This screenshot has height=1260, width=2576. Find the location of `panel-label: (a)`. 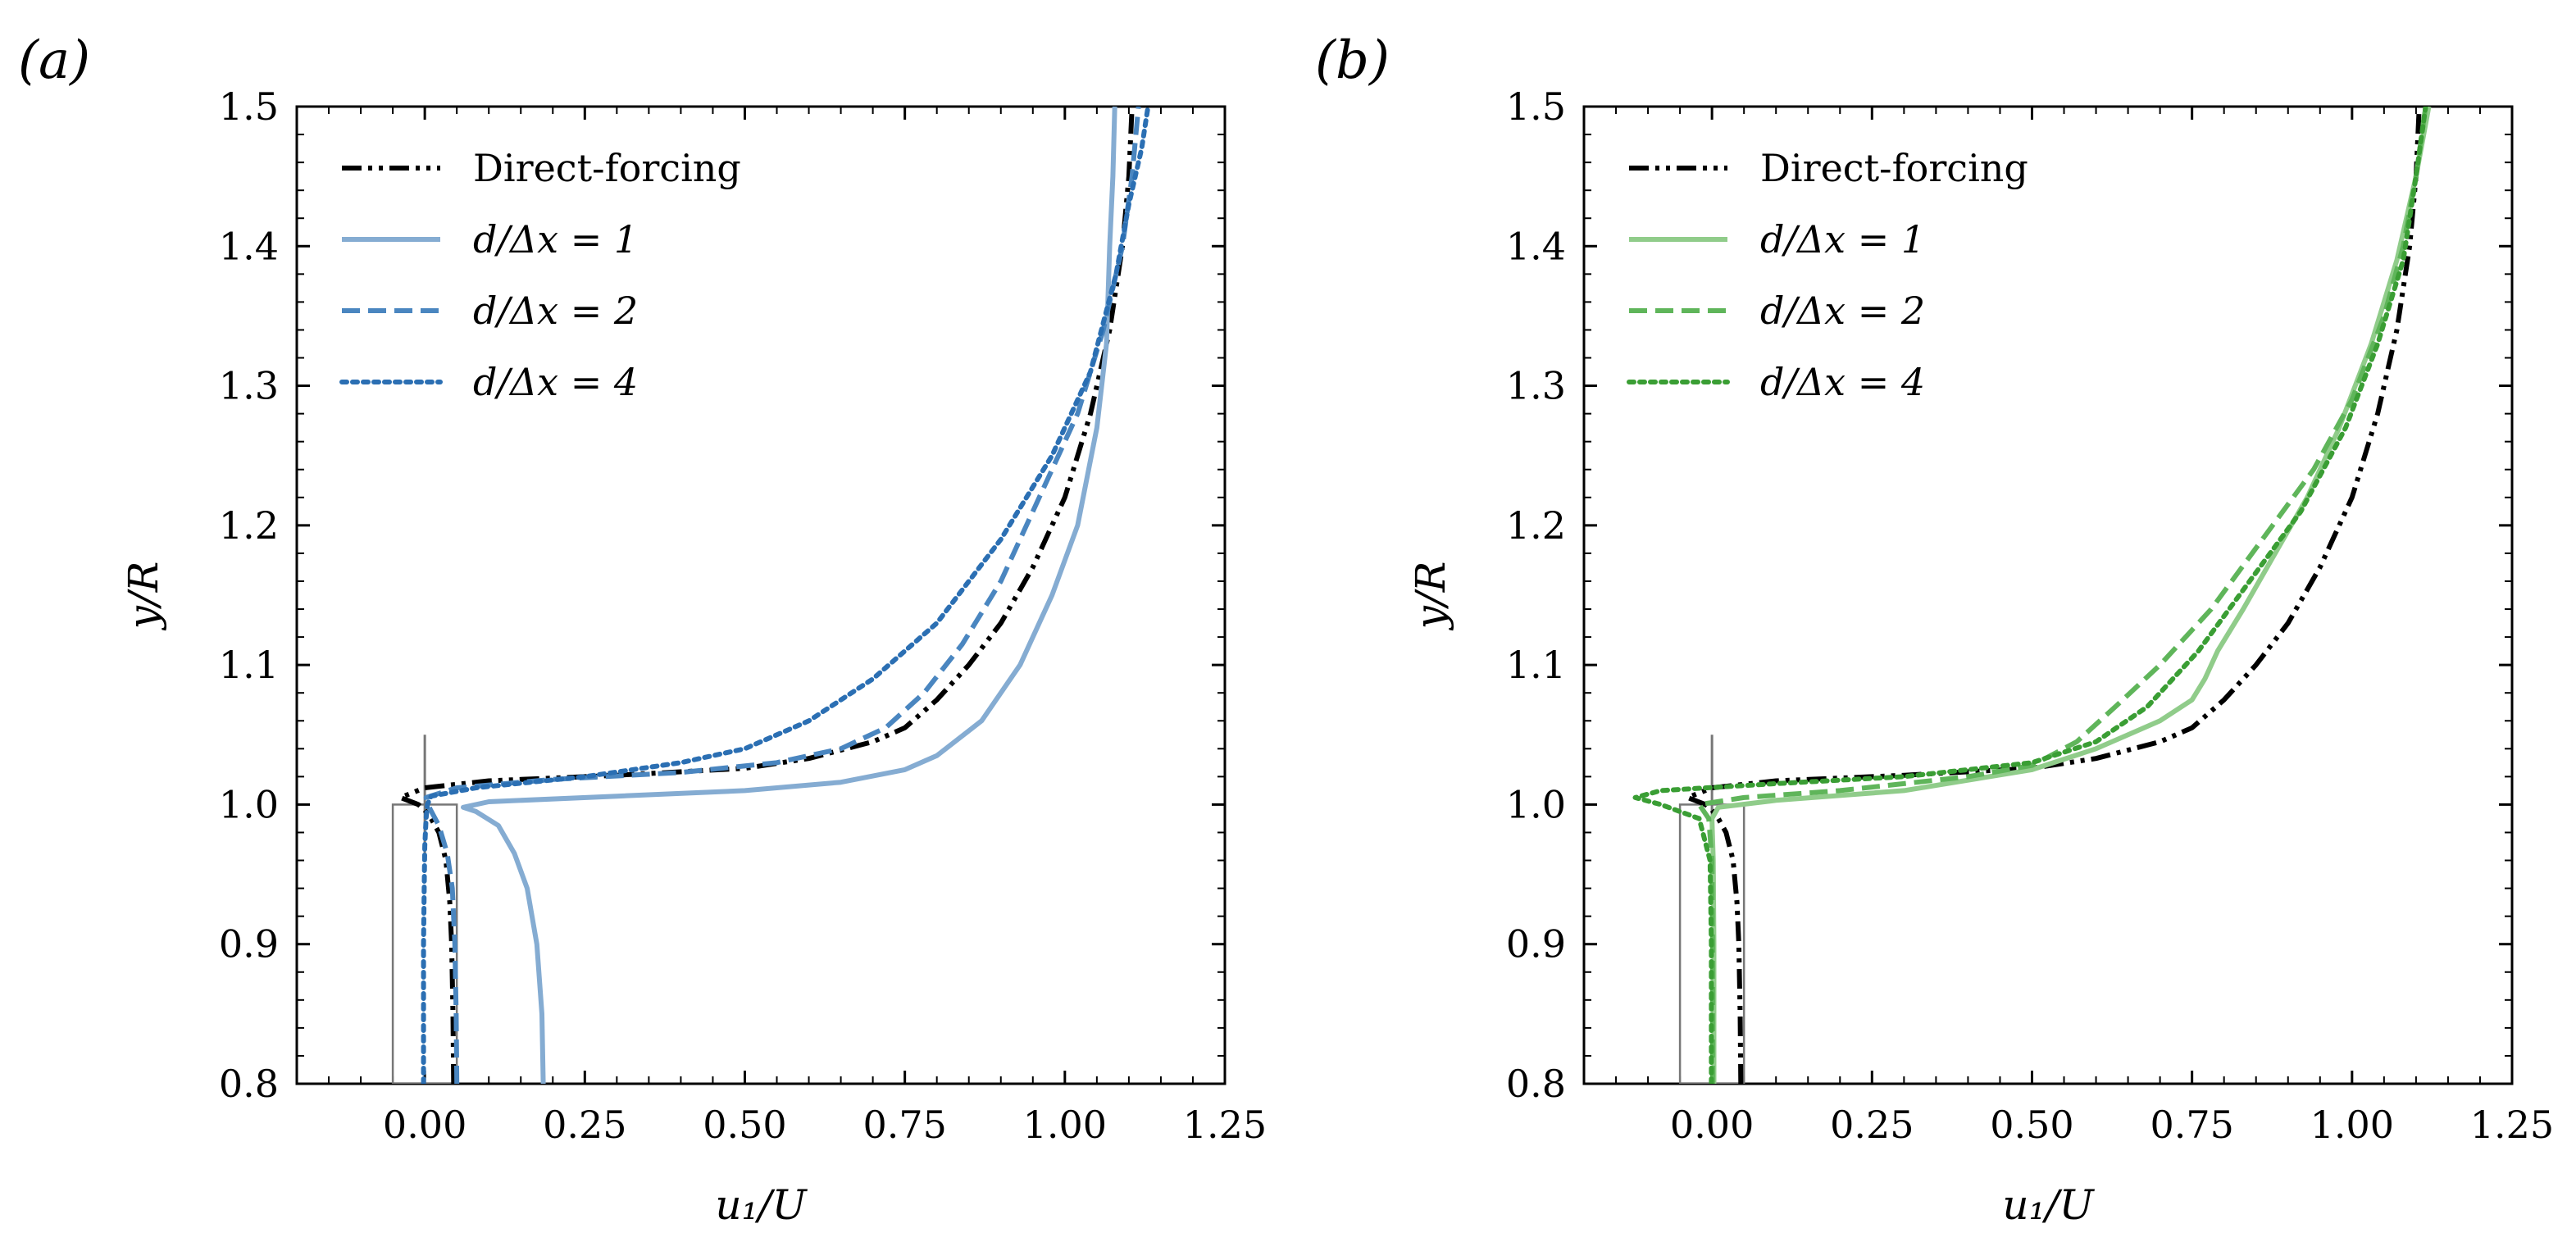

panel-label: (a) is located at coordinates (54, 60).